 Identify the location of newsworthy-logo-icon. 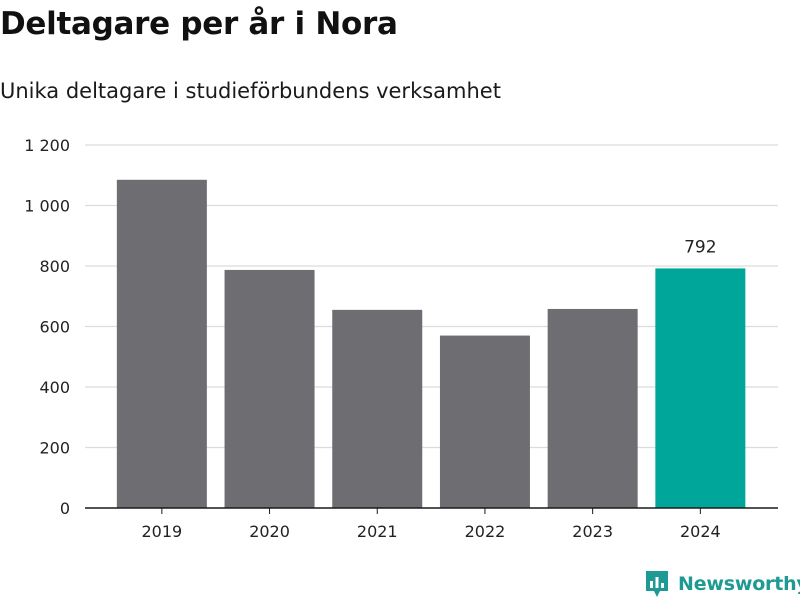
(657, 584).